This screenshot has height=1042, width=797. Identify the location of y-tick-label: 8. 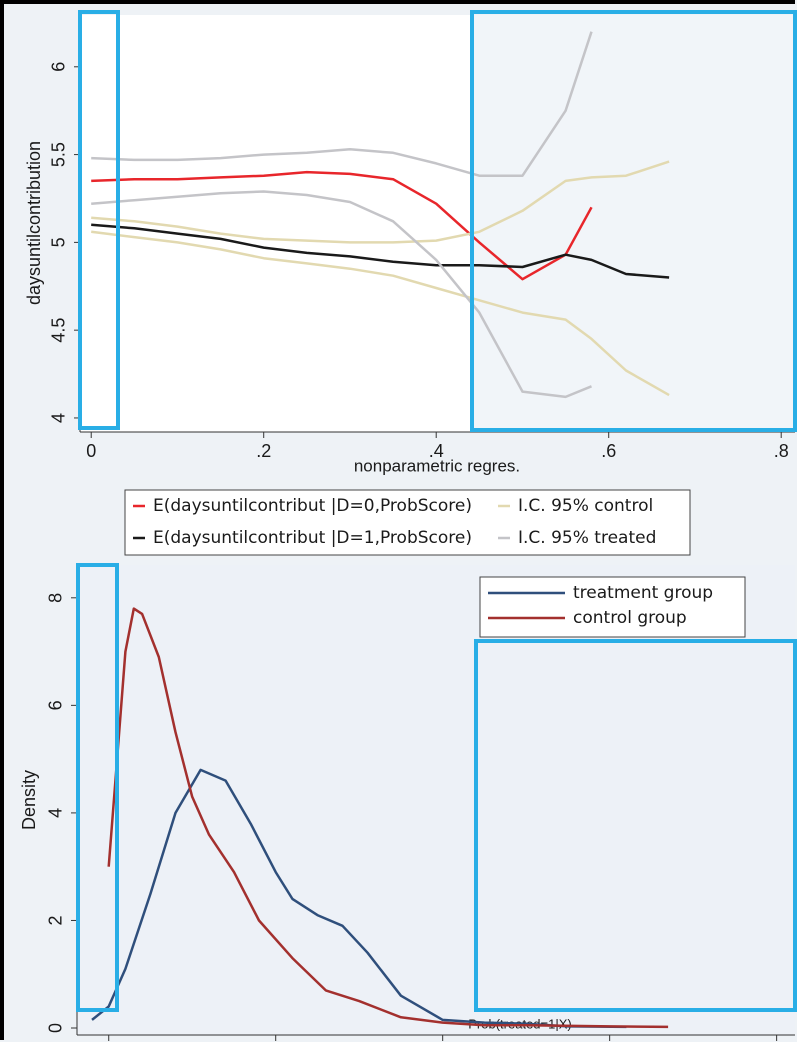
(56, 598).